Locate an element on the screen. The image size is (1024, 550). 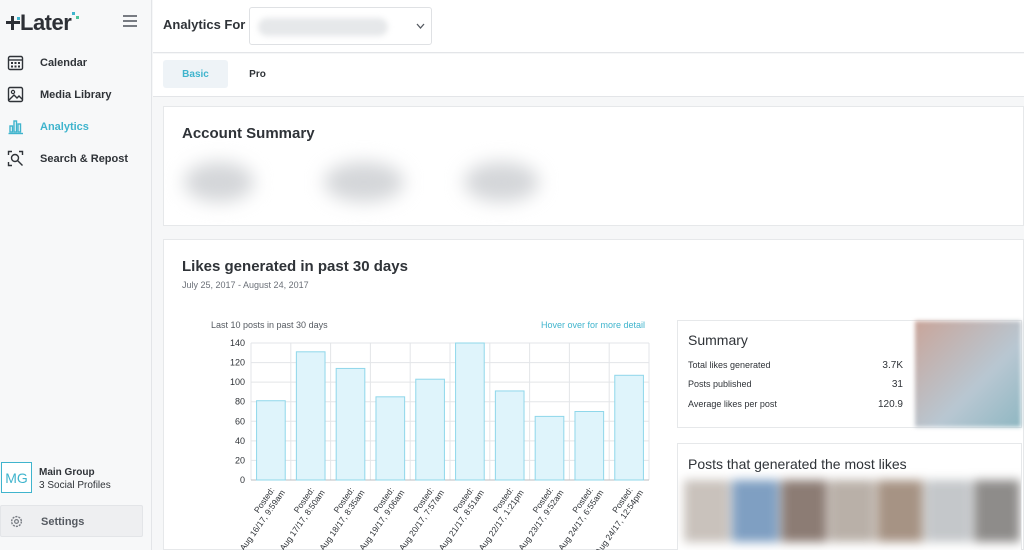
likes-title: Likes generated in past 30 days is located at coordinates (295, 266).